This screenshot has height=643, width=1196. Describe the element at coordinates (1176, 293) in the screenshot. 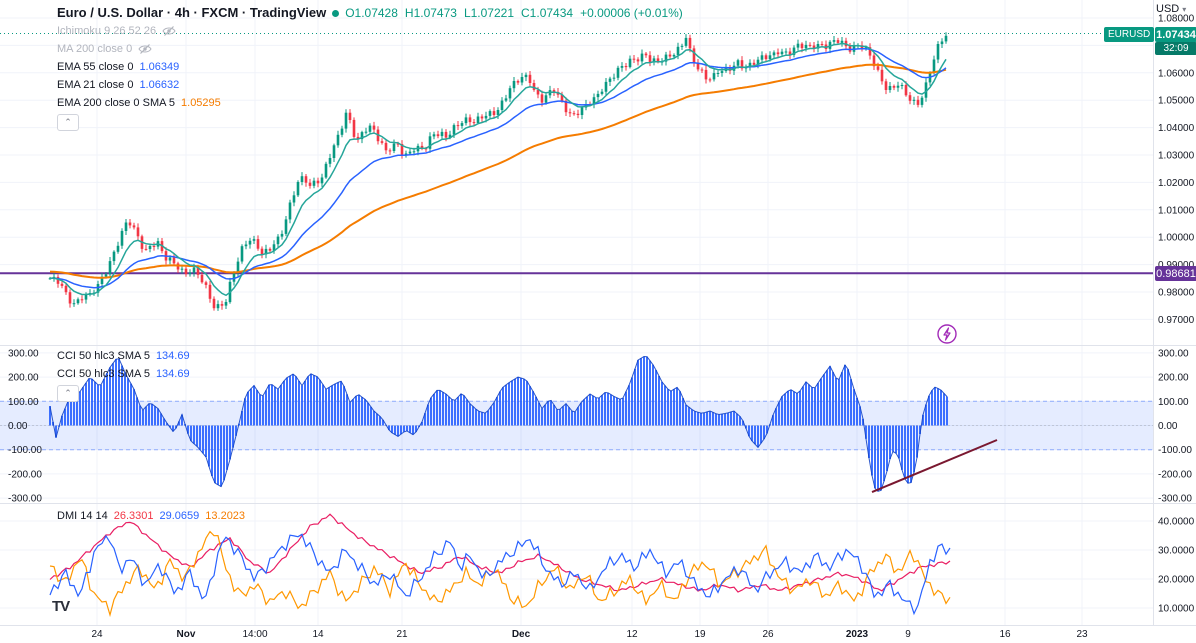

I see `svg-text: 0.98000` at that location.